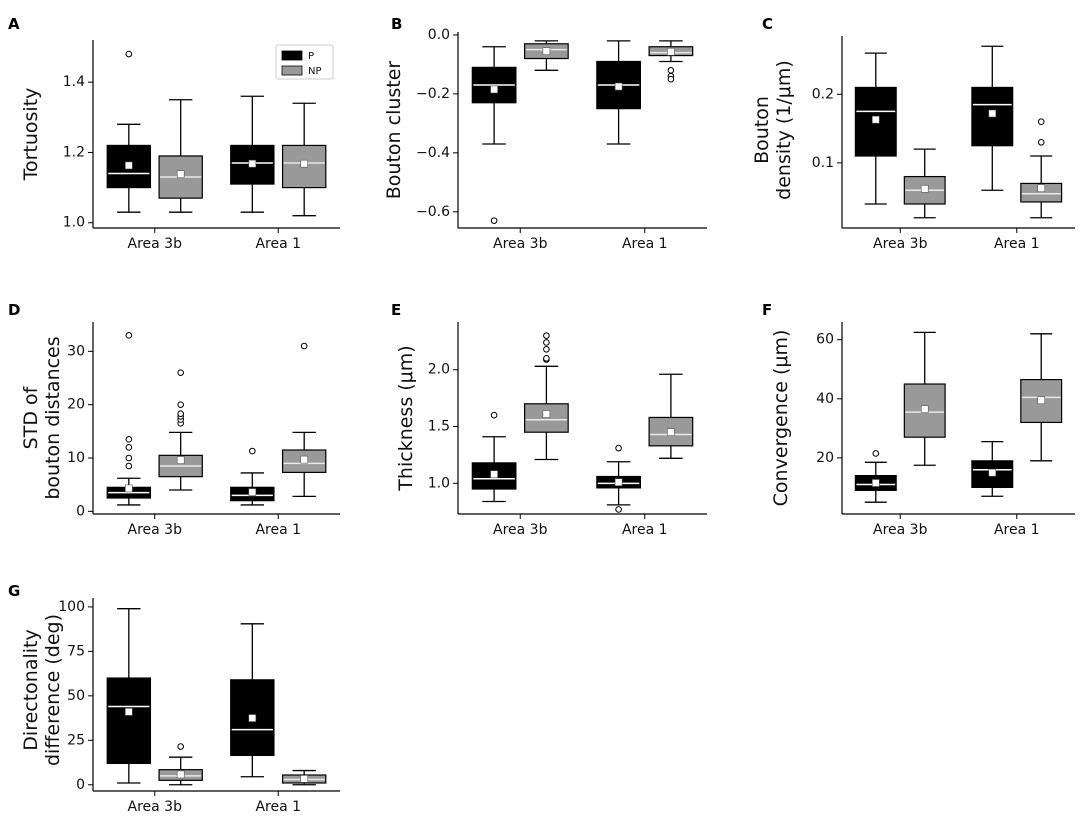 This screenshot has width=1084, height=823. Describe the element at coordinates (76, 740) in the screenshot. I see `y-tick-label: 25` at that location.